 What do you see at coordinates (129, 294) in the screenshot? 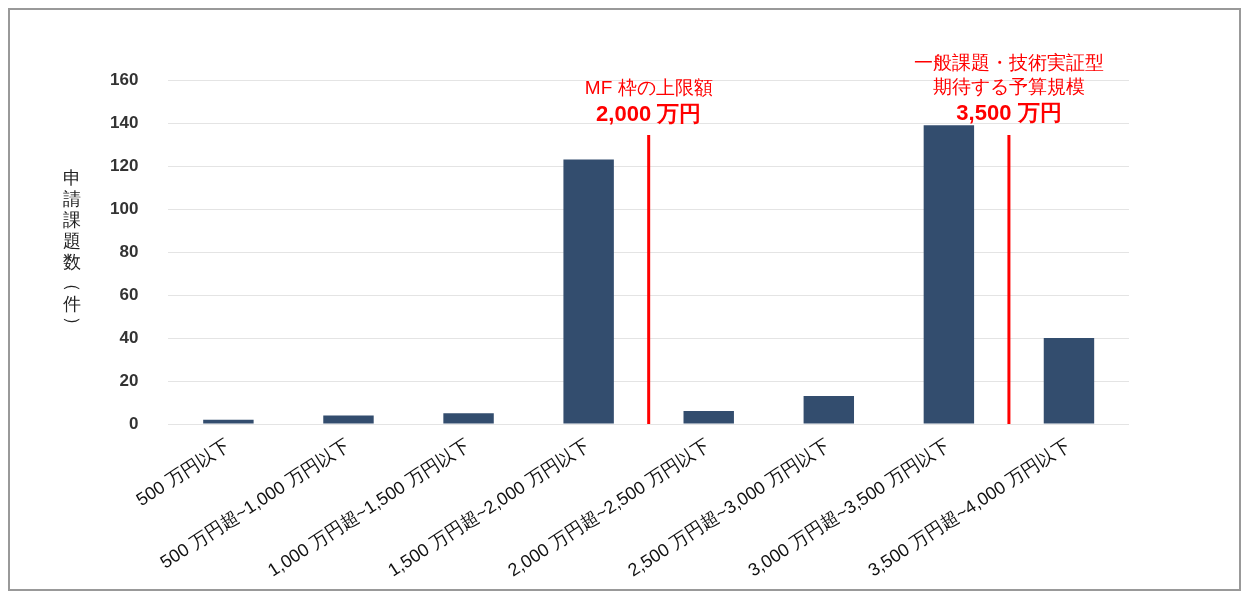
I see `y-tick-label: 60` at bounding box center [129, 294].